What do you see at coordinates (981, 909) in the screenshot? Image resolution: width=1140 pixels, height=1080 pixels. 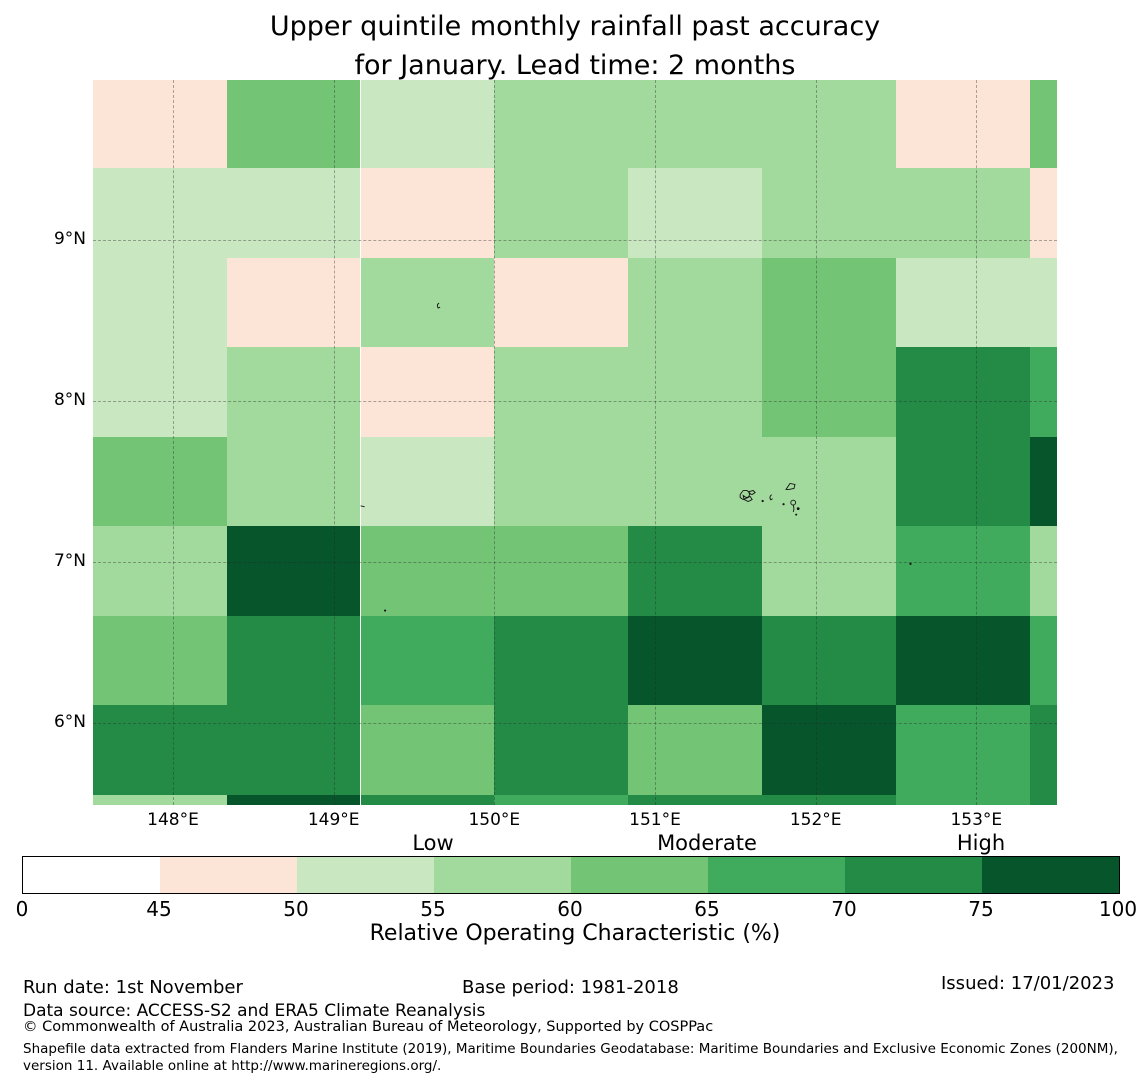 I see `colorbar-tick-label: 75` at bounding box center [981, 909].